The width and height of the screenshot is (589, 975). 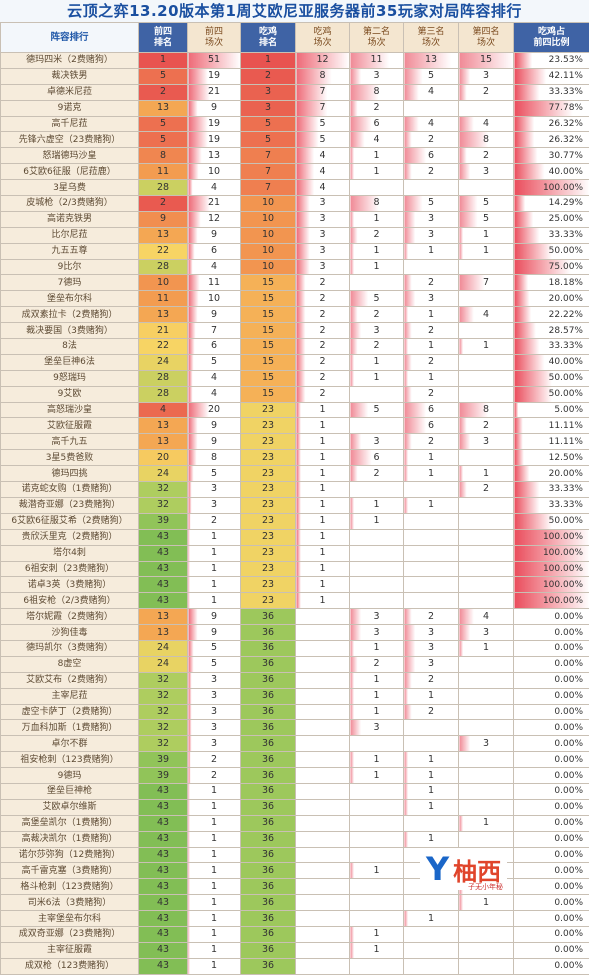 What do you see at coordinates (70, 156) in the screenshot?
I see `comp-name-cell: 怒瑞德玛沙皇` at bounding box center [70, 156].